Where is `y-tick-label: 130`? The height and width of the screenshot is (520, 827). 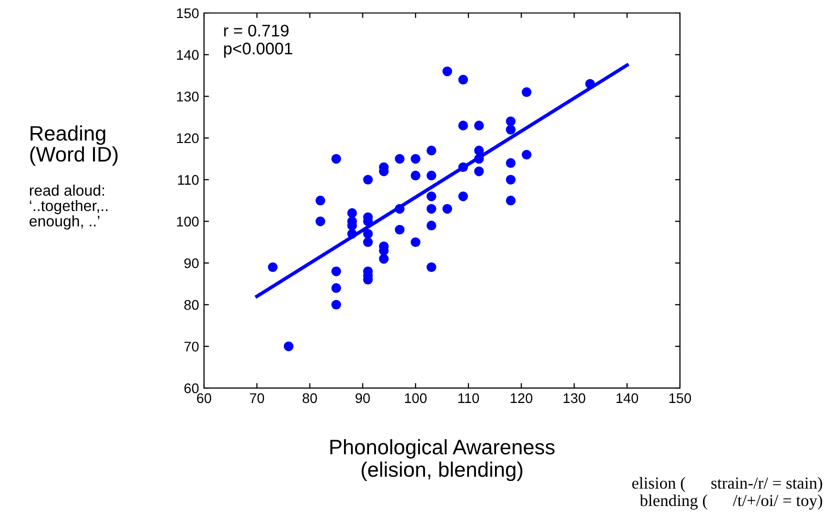
y-tick-label: 130 is located at coordinates (188, 97).